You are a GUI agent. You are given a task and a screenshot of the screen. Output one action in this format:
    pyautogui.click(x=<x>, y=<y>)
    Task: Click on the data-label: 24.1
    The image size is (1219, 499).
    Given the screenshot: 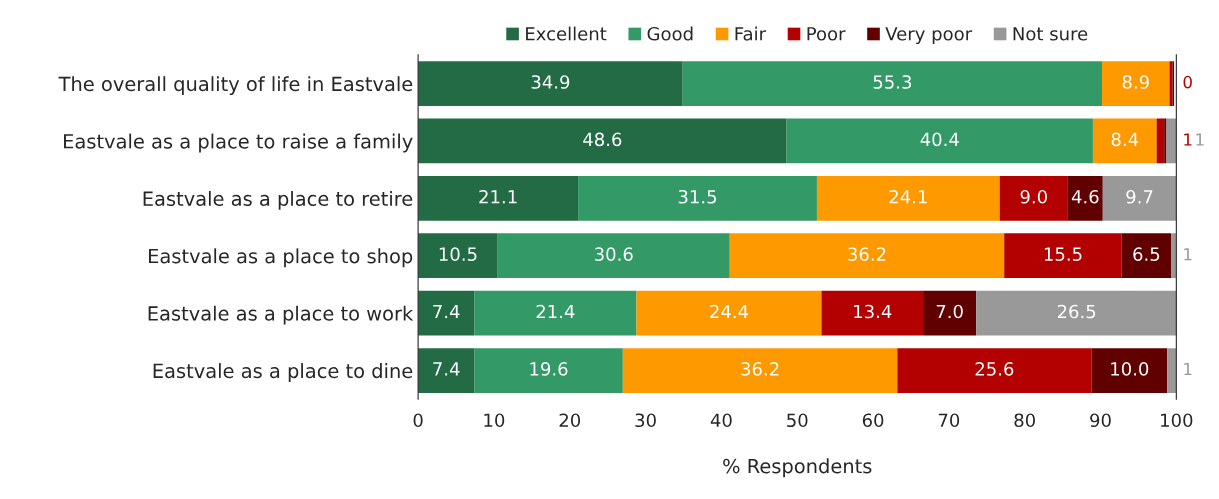 What is the action you would take?
    pyautogui.click(x=908, y=196)
    